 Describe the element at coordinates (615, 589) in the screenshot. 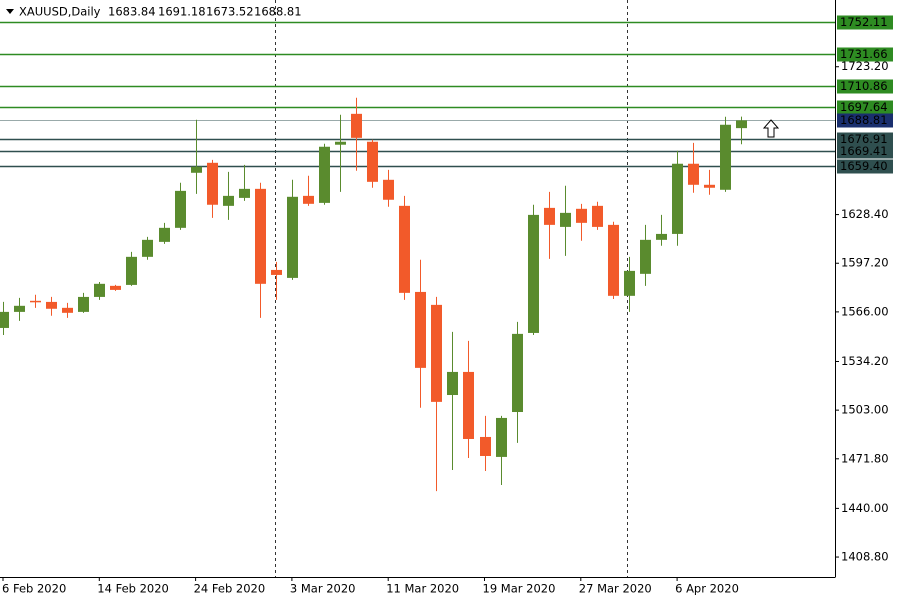

I see `x-tick-label: 27 Mar 2020` at that location.